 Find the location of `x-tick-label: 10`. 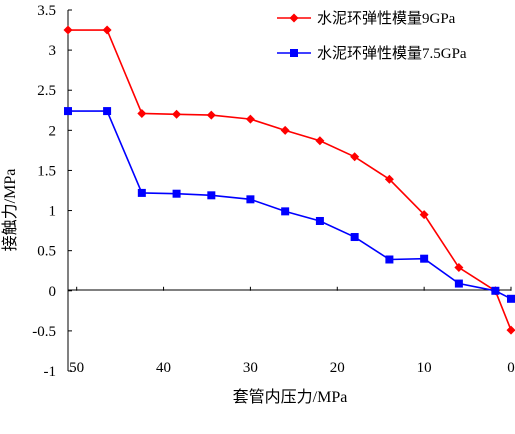

x-tick-label: 10 is located at coordinates (424, 368).